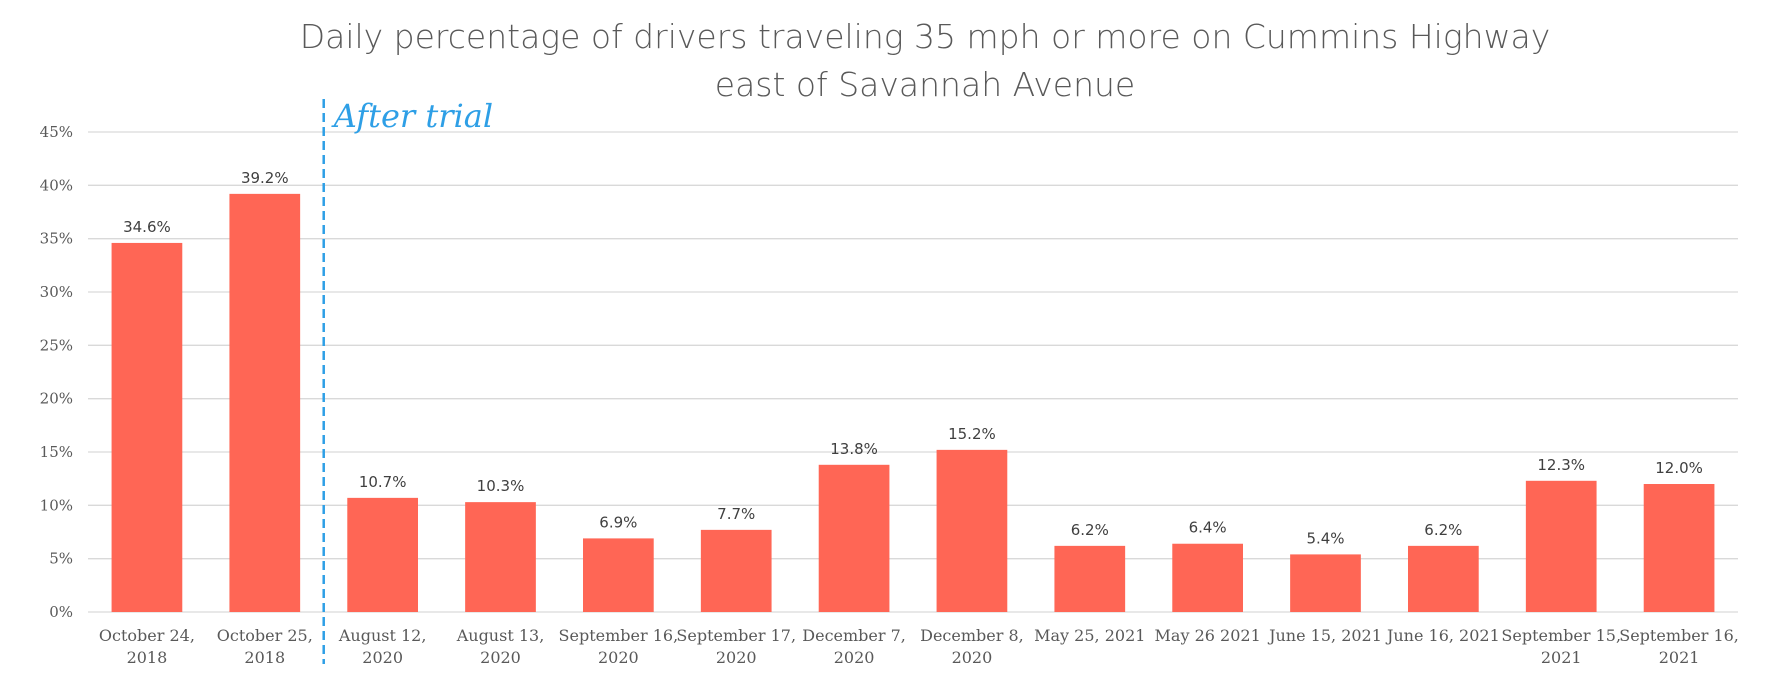  What do you see at coordinates (736, 514) in the screenshot?
I see `data-label: 7.7%` at bounding box center [736, 514].